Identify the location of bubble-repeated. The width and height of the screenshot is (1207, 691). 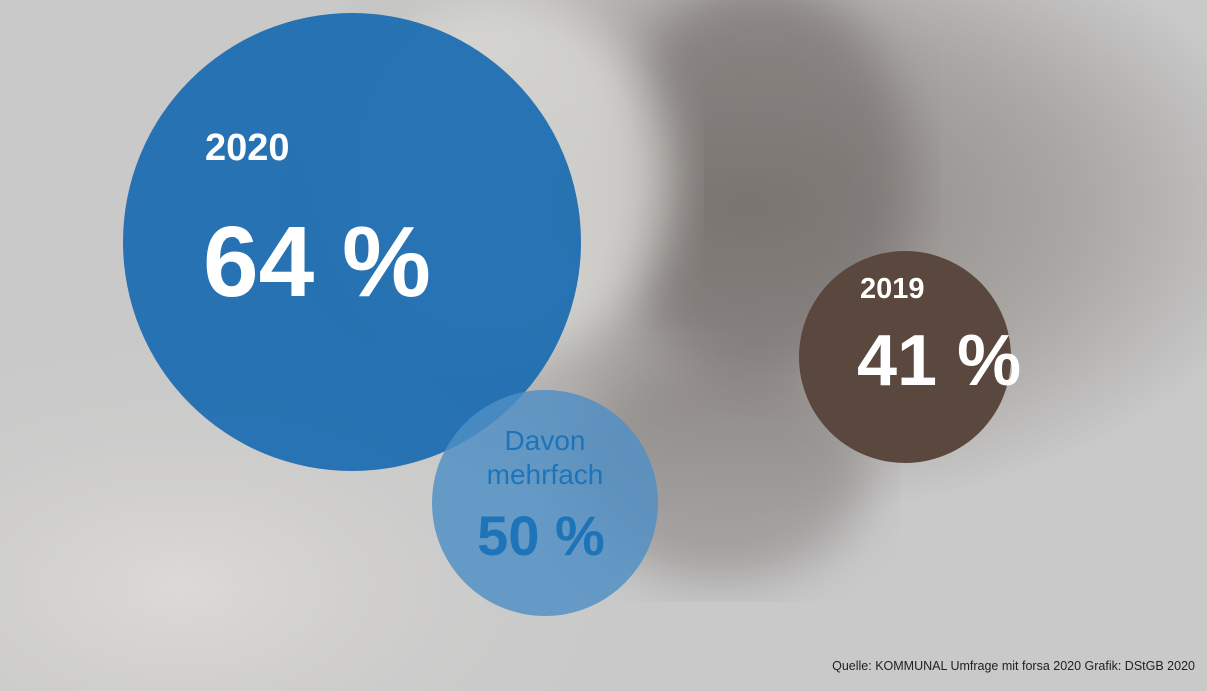
(545, 503).